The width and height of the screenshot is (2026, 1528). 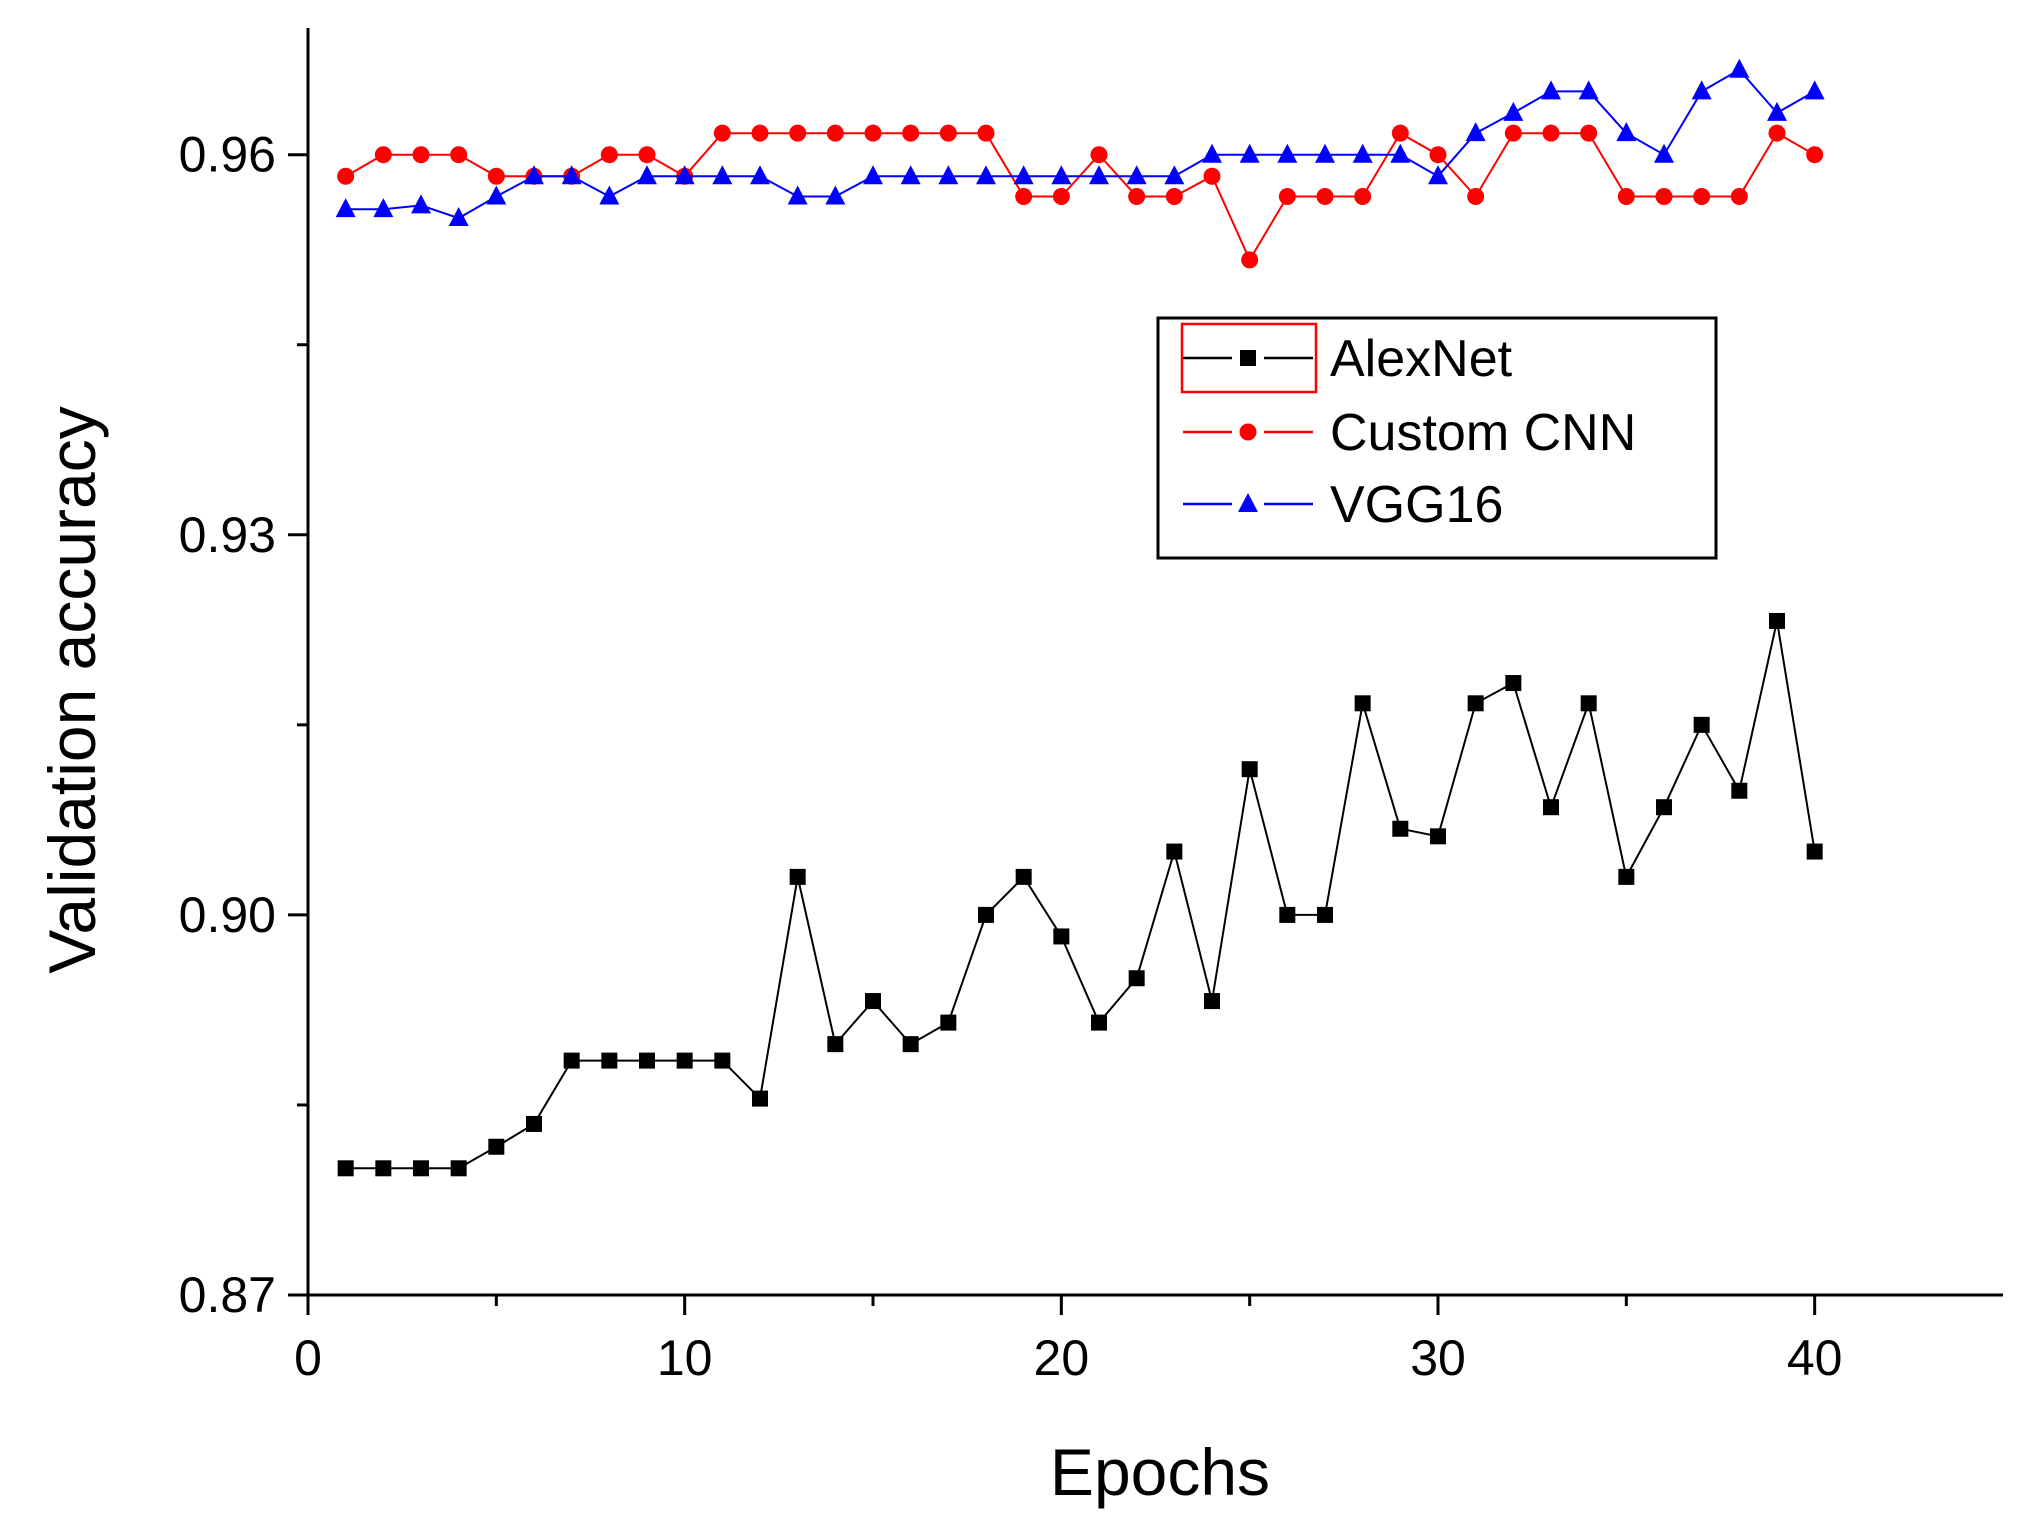 I want to click on y-axis-title: Validation accuracy, so click(x=72, y=689).